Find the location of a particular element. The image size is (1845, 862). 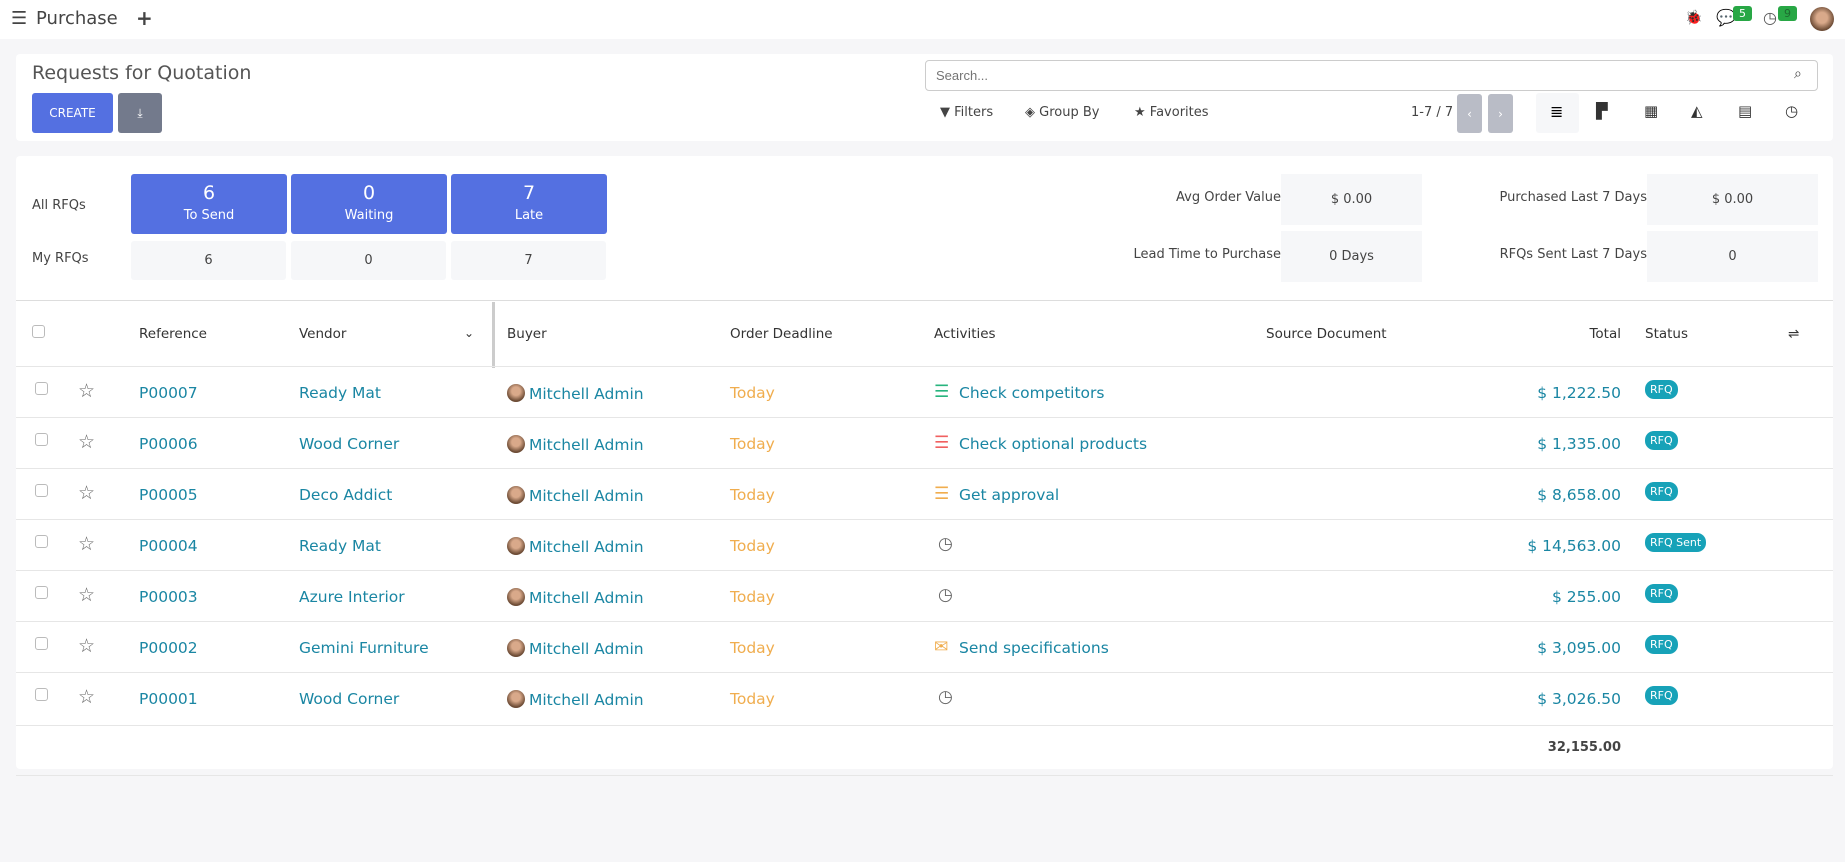

envelope-icon: ✉ is located at coordinates (941, 647).